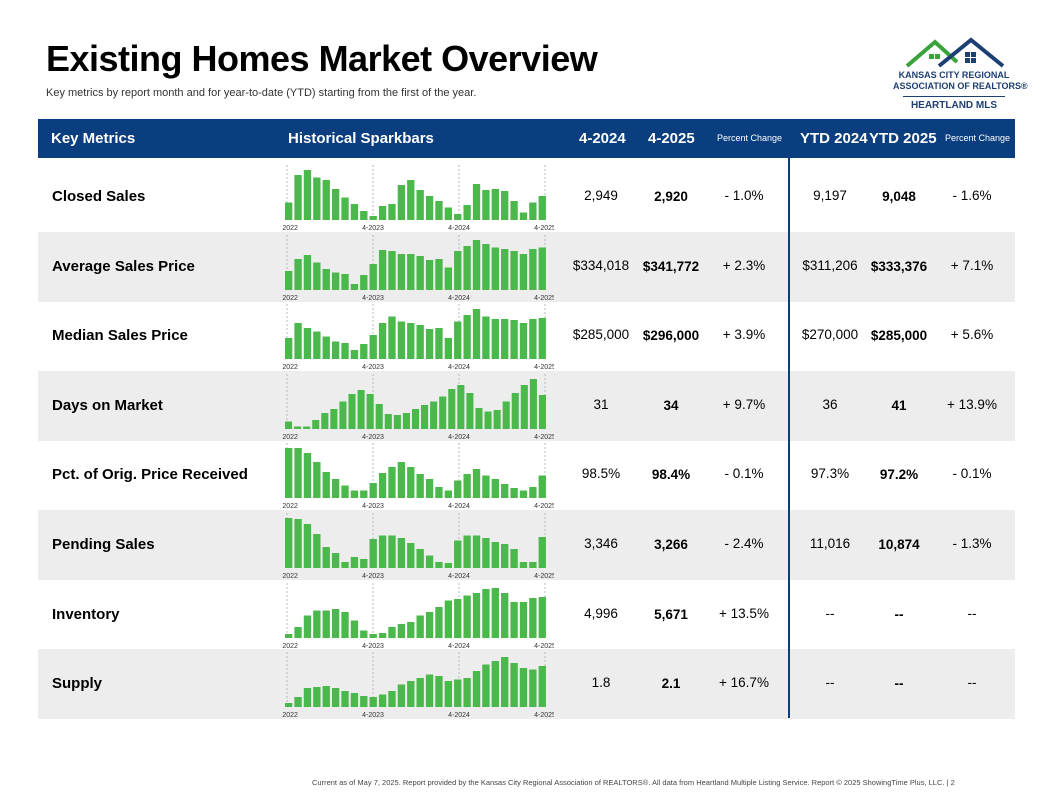 The height and width of the screenshot is (810, 1052). Describe the element at coordinates (93, 138) in the screenshot. I see `header-key-metrics: Key Metrics` at that location.